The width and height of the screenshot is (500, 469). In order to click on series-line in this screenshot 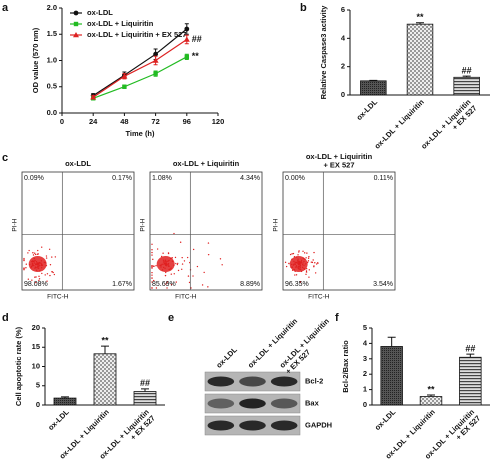, I will do `click(140, 77)`.